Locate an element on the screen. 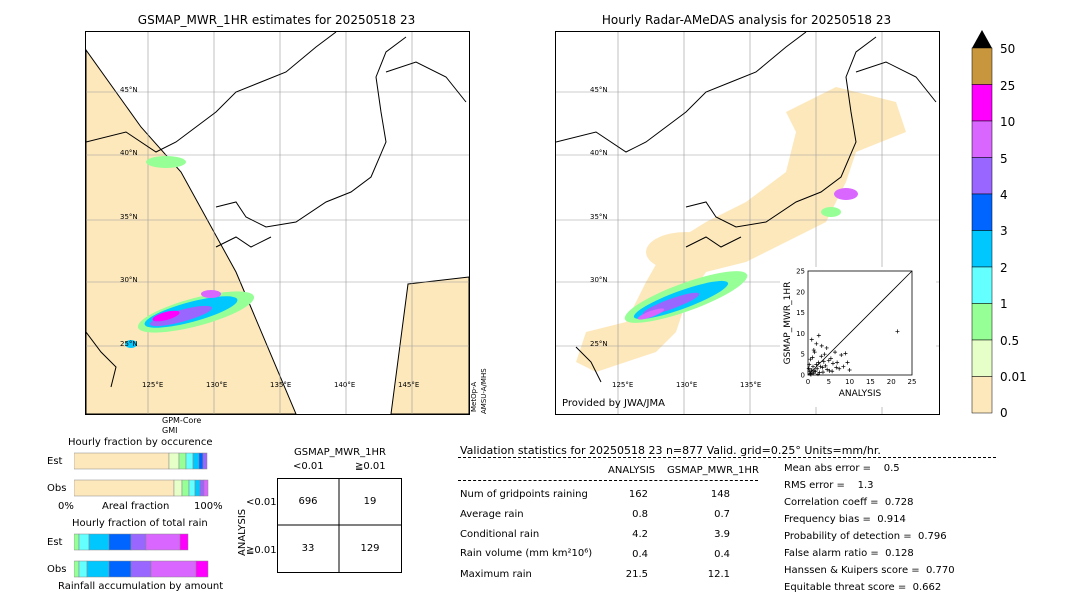  scatter-one-to-one-line is located at coordinates (860, 323).